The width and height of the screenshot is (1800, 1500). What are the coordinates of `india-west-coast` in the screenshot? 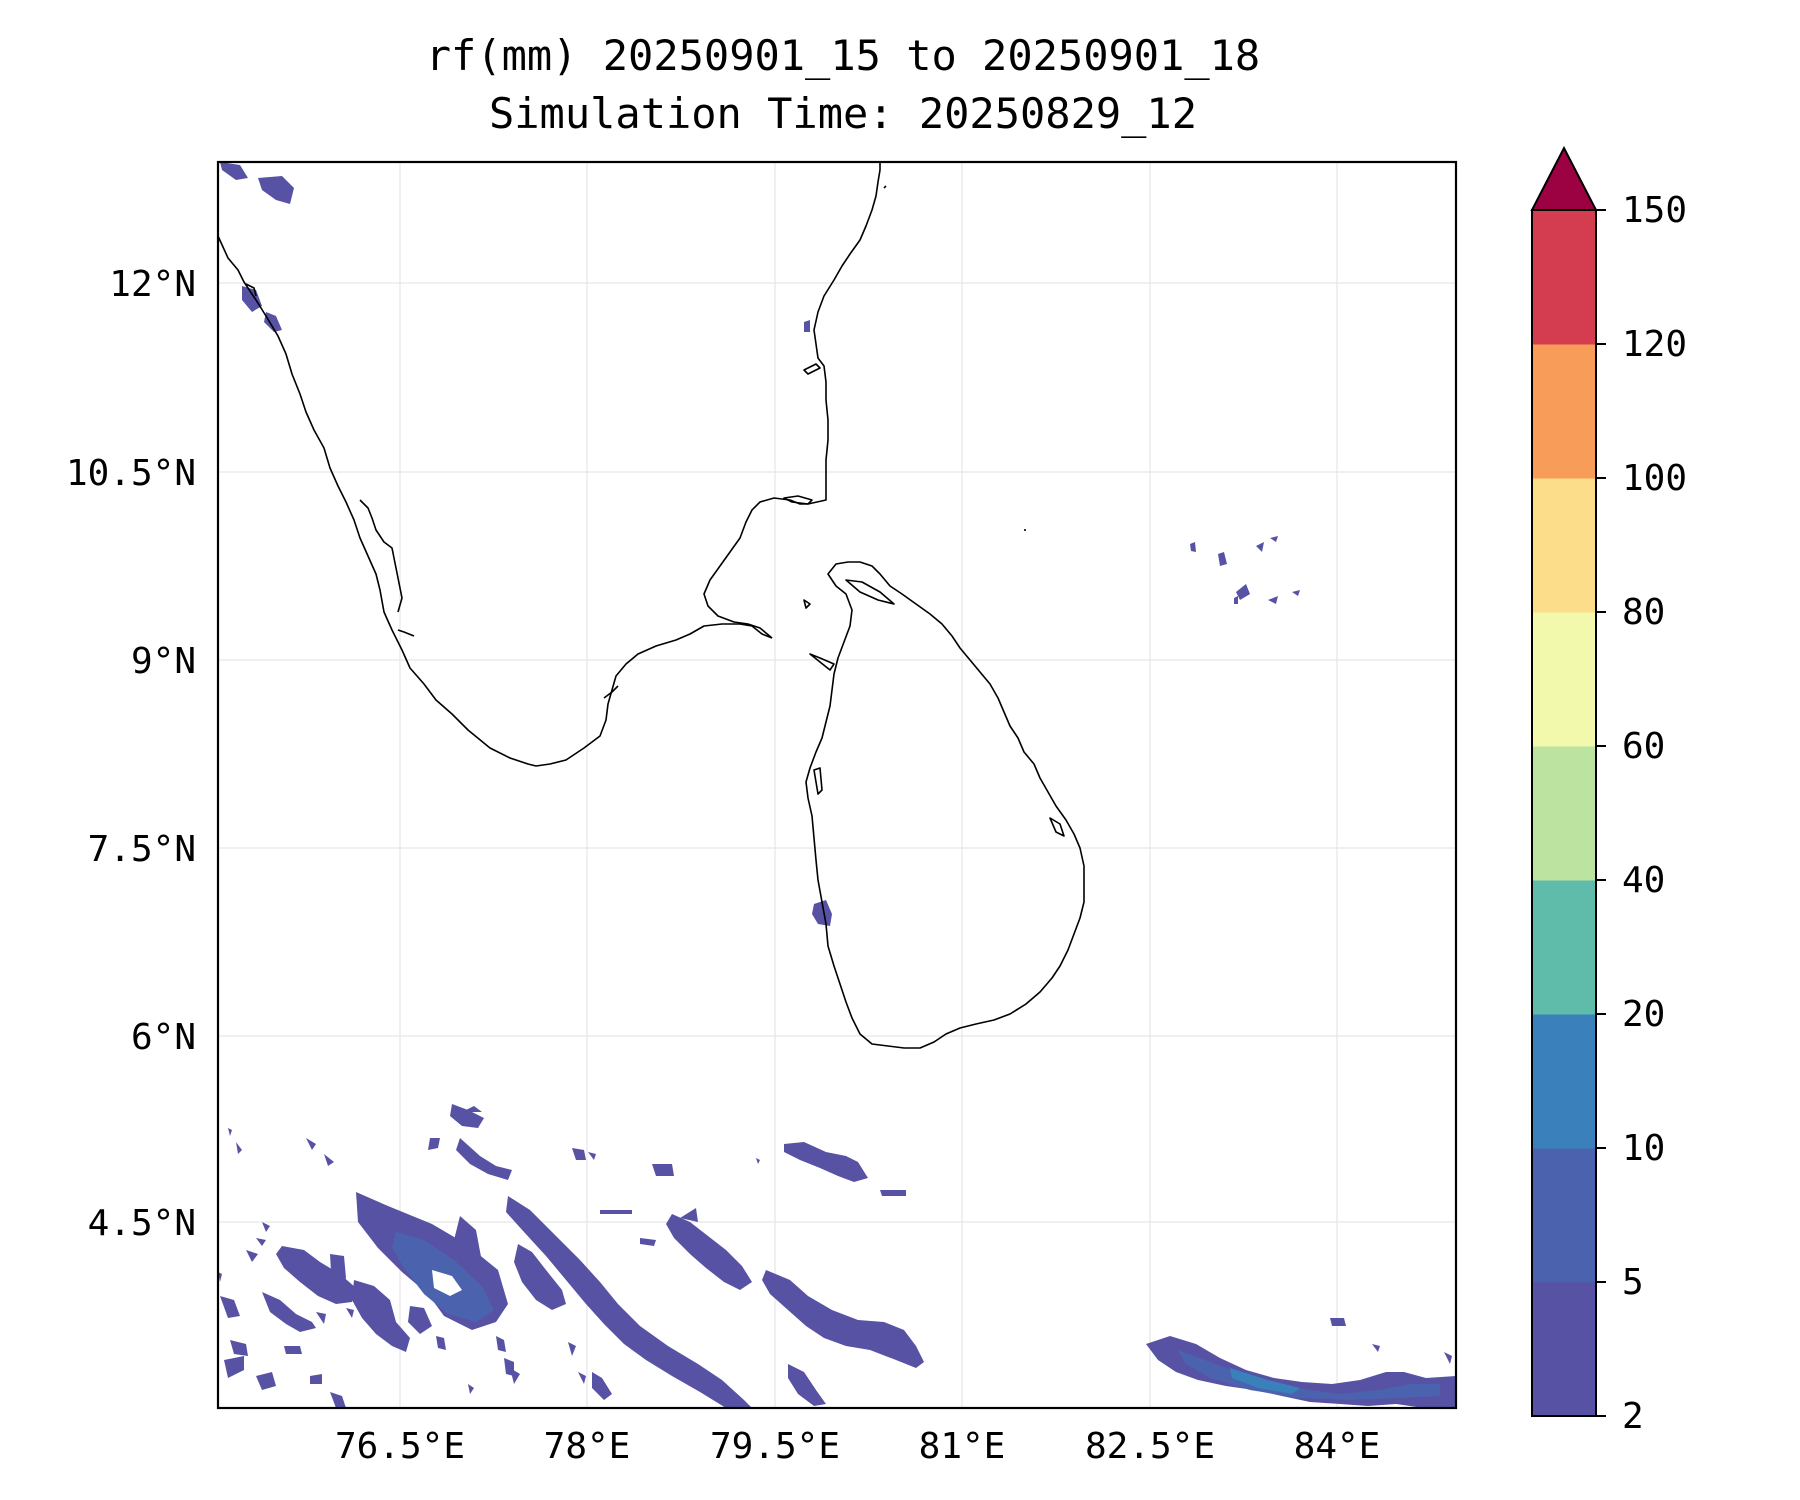 It's located at (377, 501).